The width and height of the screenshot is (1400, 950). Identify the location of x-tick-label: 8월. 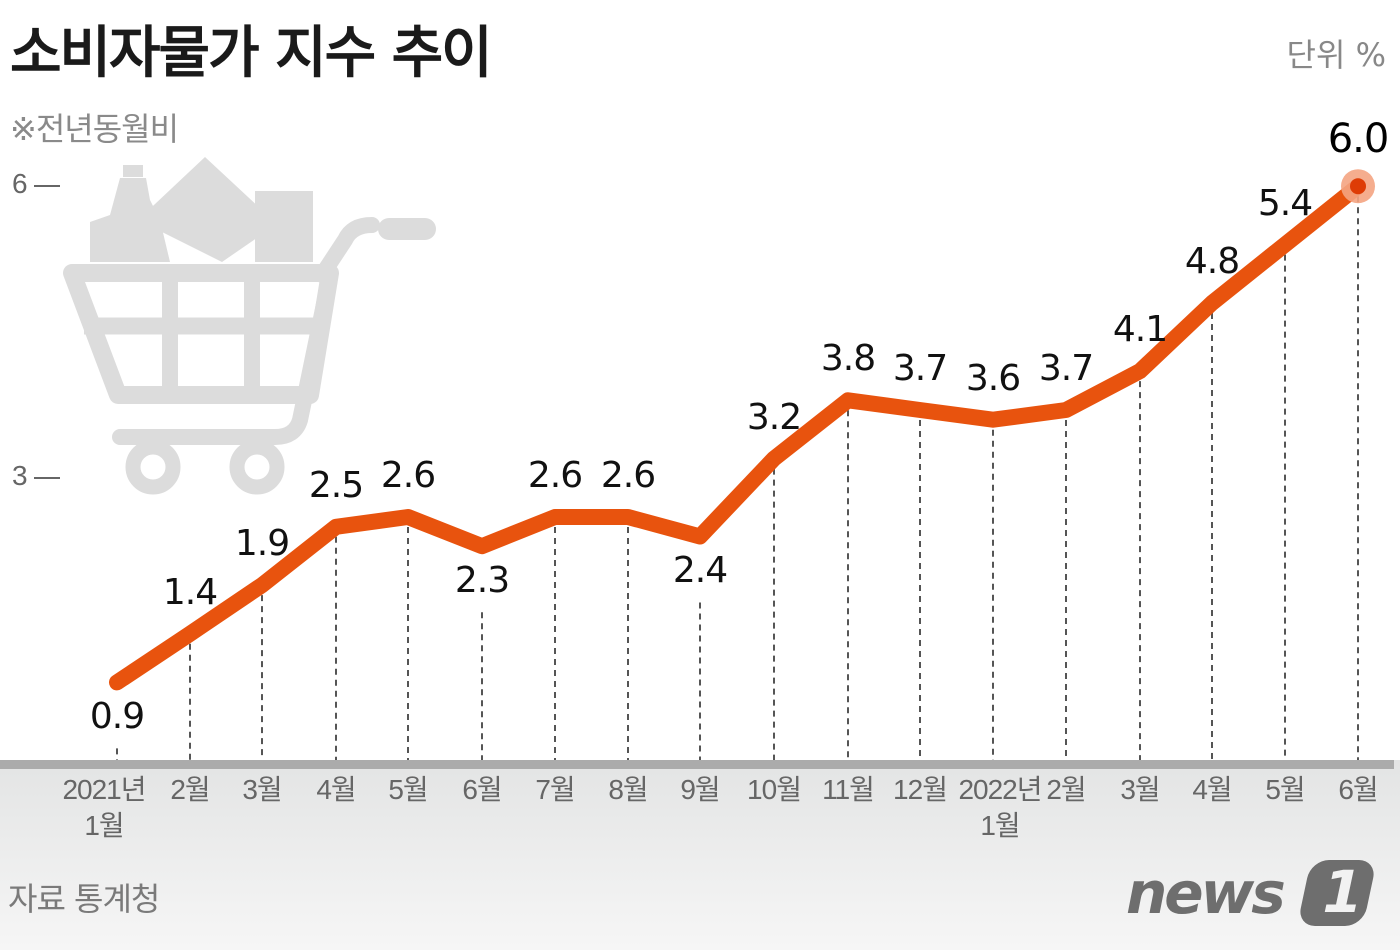
(628, 789).